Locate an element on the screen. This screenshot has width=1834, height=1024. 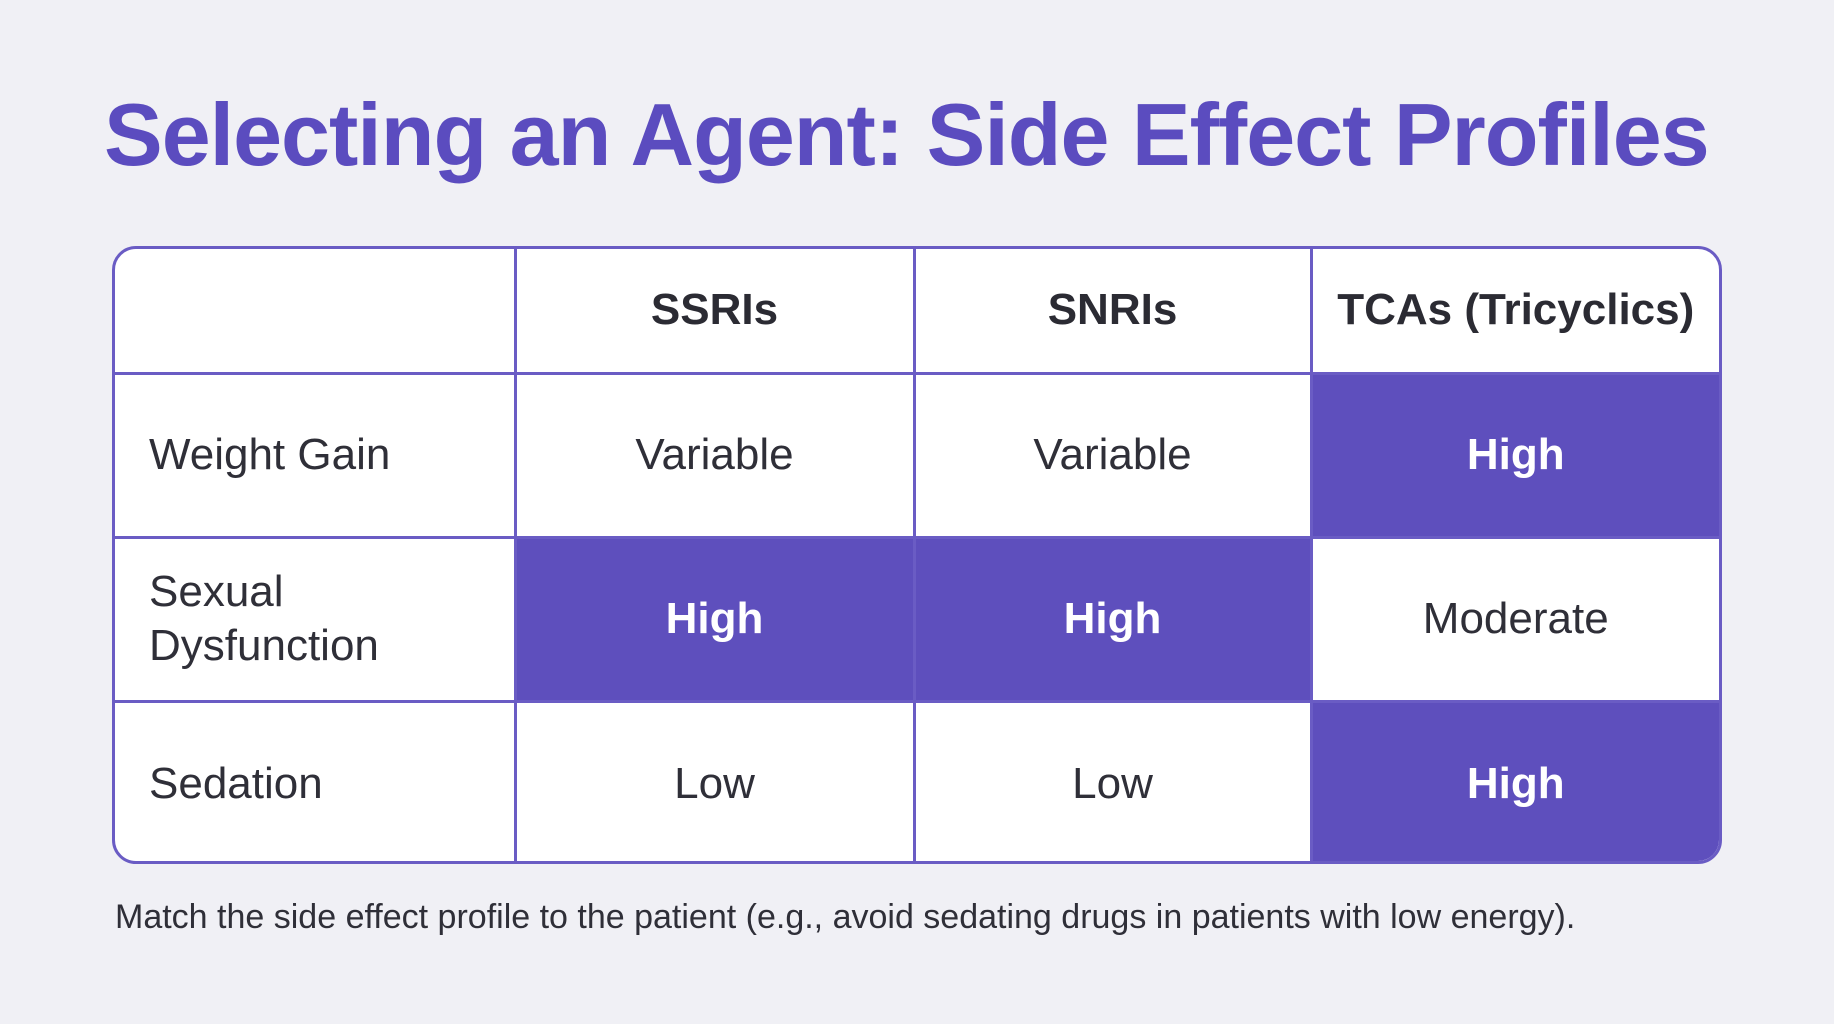
table-row-sexual-dysfunction: Sexual Dysfunction High High Moderate is located at coordinates (917, 619).